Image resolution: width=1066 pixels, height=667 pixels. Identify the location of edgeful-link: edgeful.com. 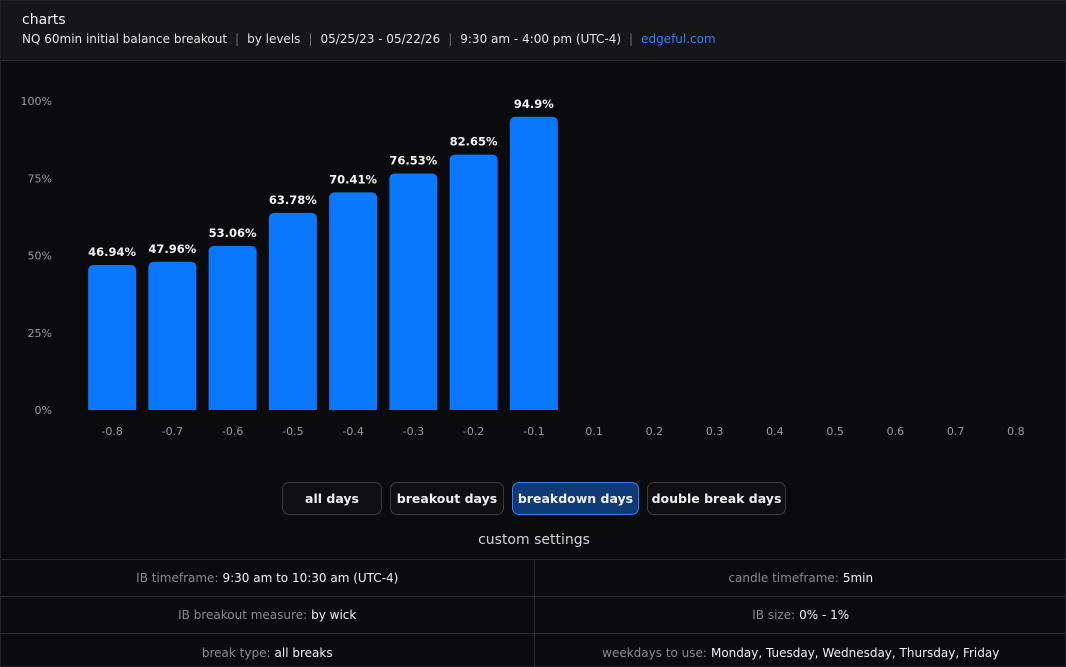
(678, 39).